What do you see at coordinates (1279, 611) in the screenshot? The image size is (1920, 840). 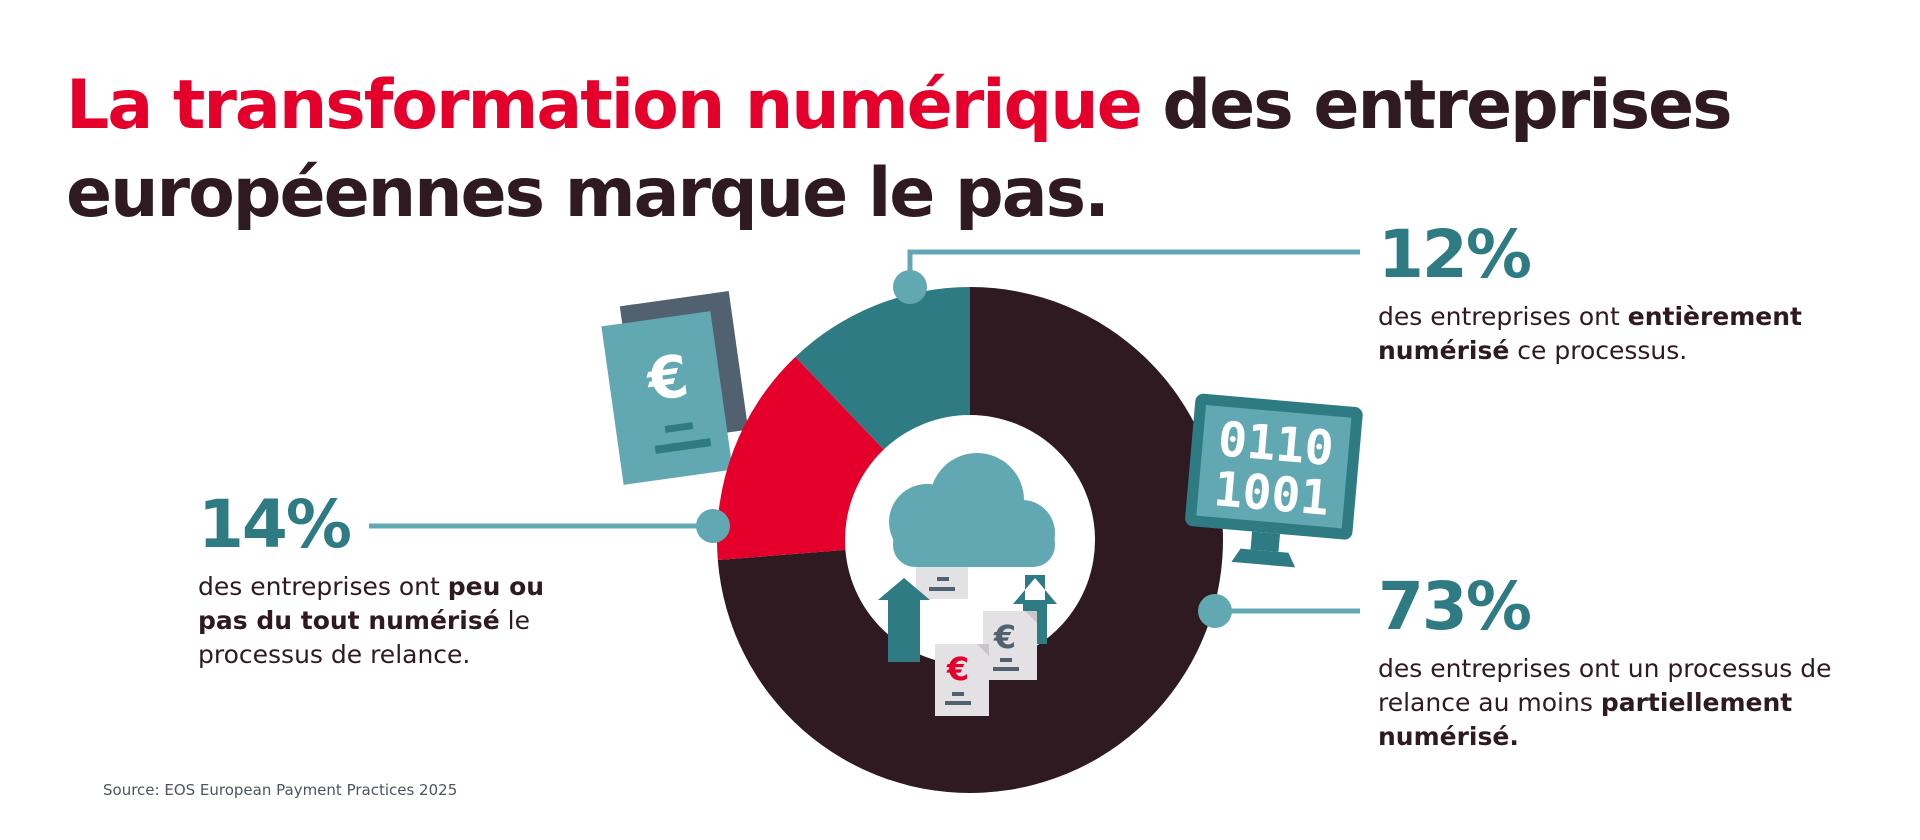 I see `callout-73-connector` at bounding box center [1279, 611].